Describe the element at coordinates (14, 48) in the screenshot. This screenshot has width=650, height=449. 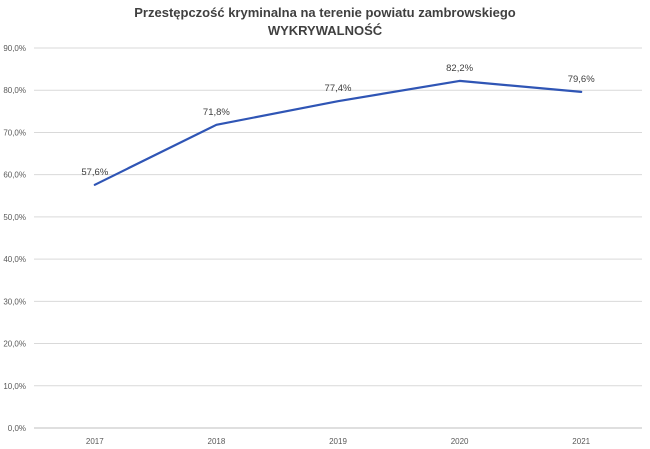
I see `y-tick-label: 90,0%` at that location.